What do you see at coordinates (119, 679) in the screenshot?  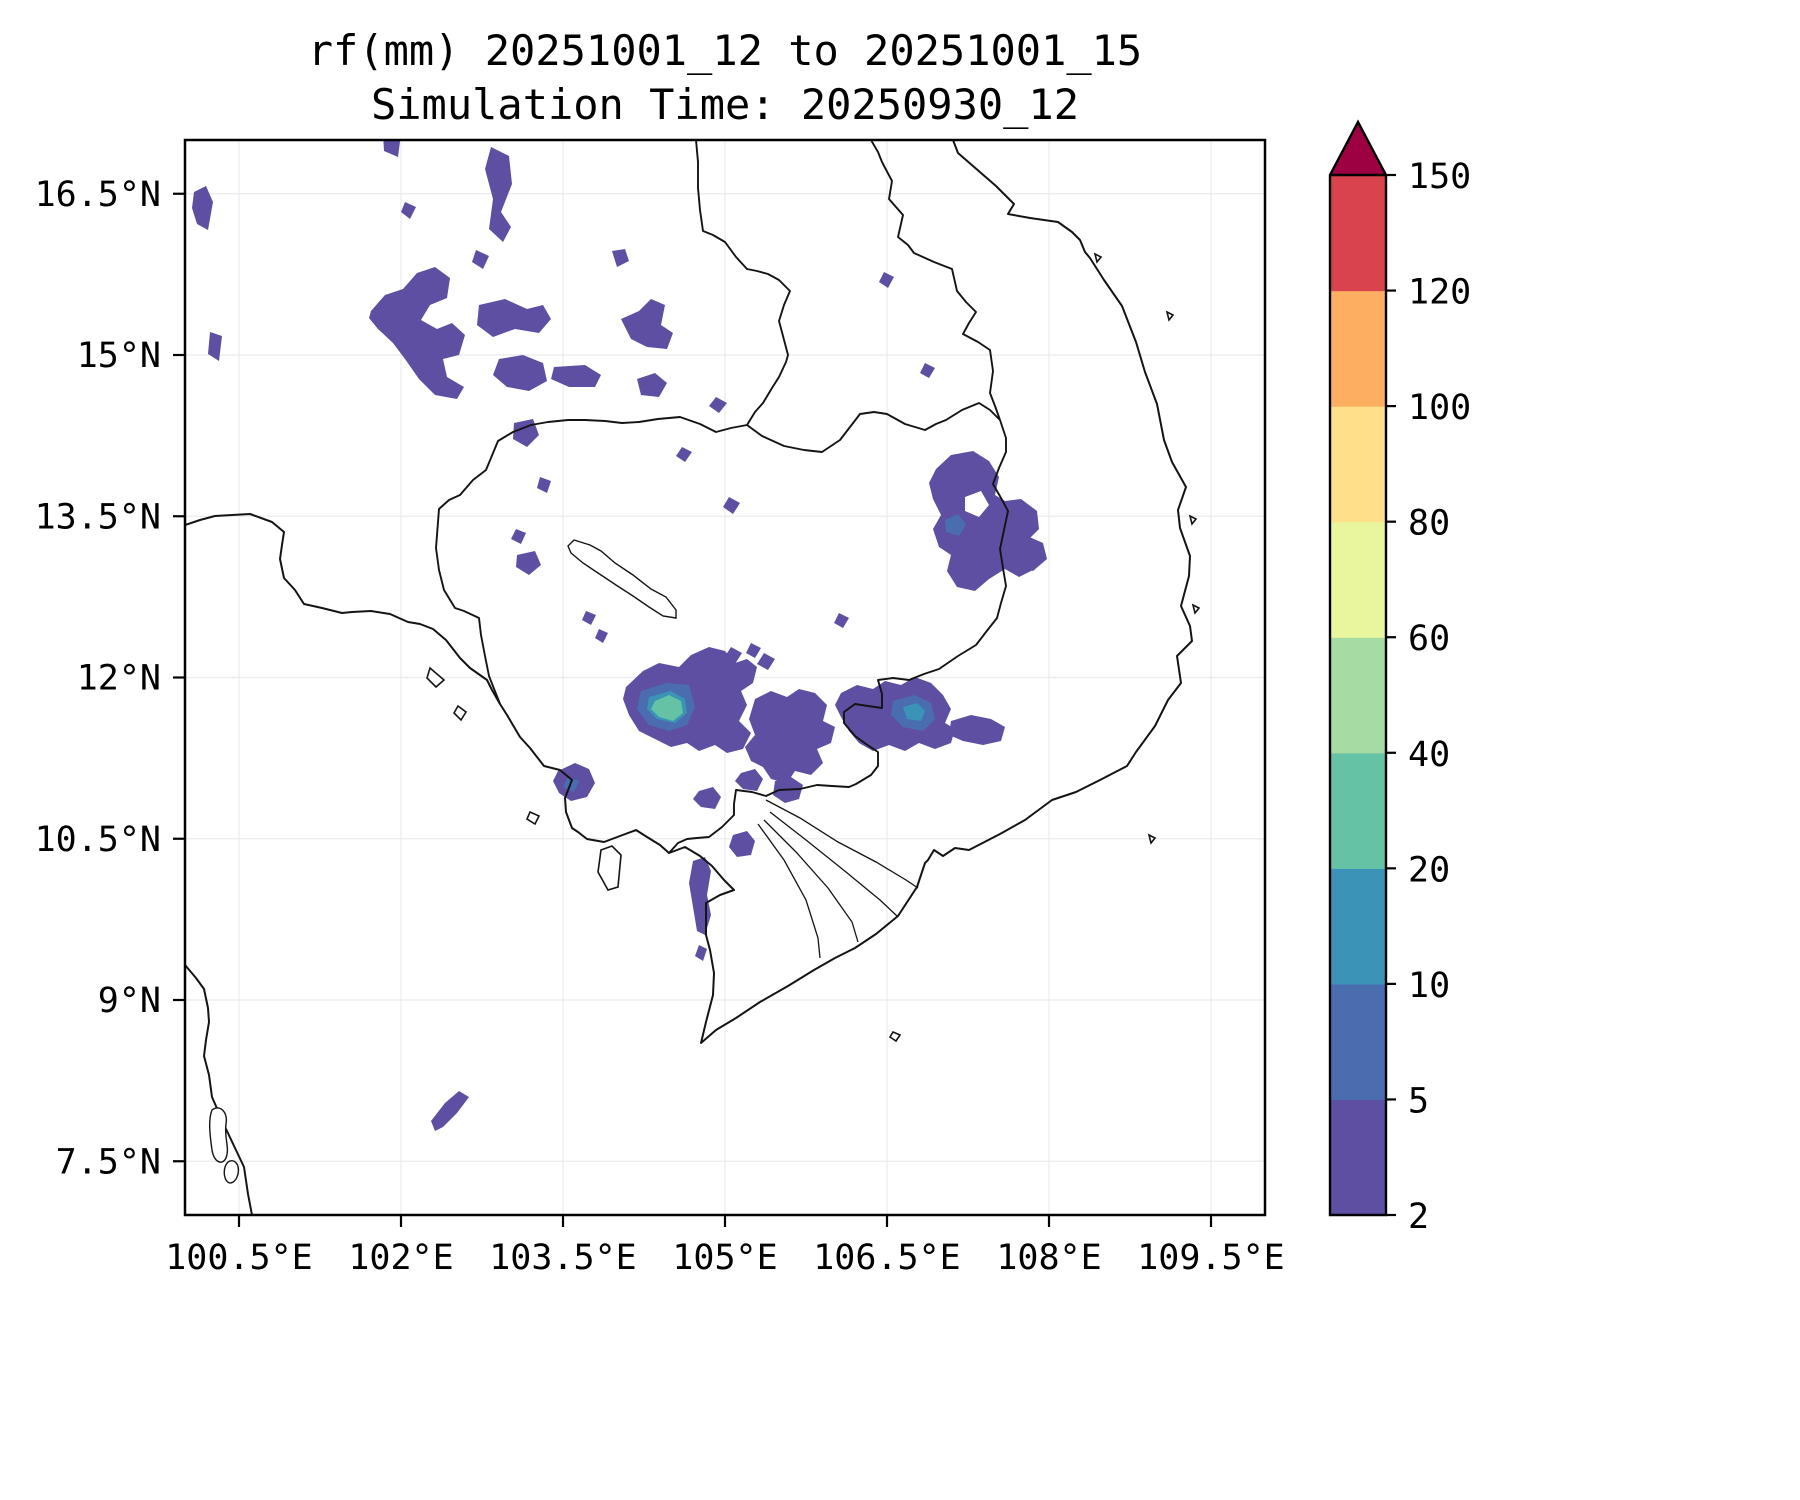 I see `y-tick-label: 12°N` at bounding box center [119, 679].